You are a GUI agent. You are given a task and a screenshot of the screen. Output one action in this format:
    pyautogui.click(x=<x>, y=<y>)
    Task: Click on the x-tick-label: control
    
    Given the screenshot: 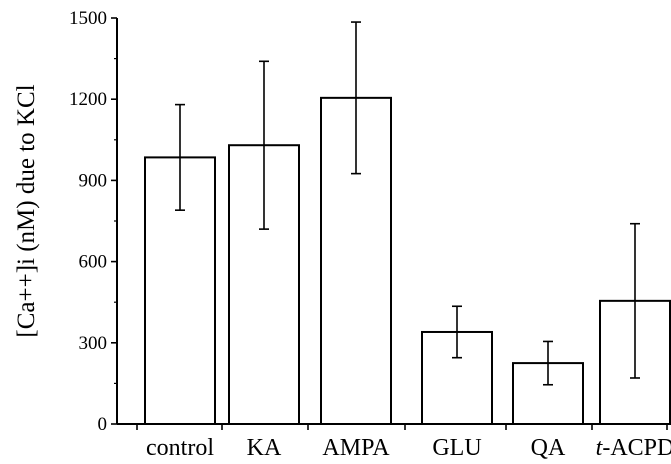 What is the action you would take?
    pyautogui.click(x=180, y=447)
    